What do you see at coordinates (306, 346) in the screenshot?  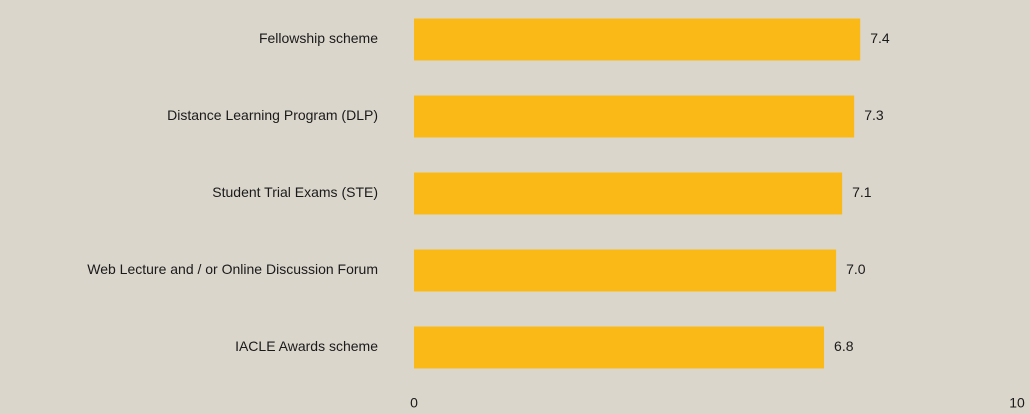 I see `y-tick-label: IACLE Awards scheme` at bounding box center [306, 346].